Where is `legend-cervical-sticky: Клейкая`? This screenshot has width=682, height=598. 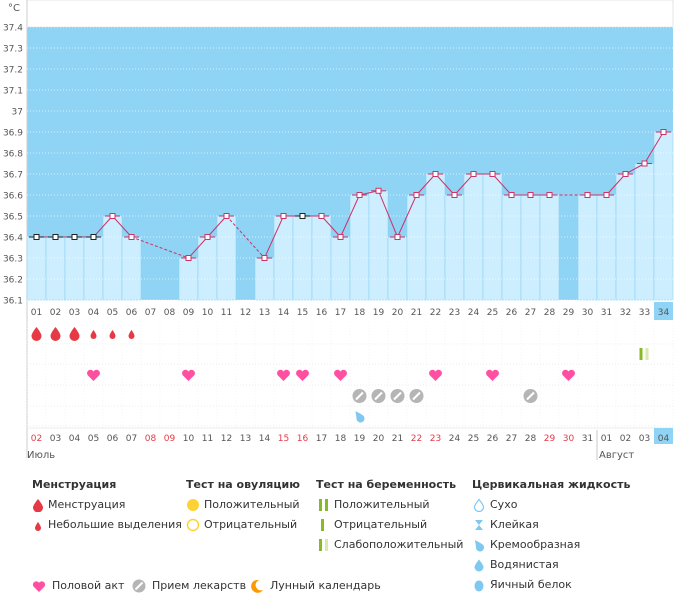 legend-cervical-sticky: Клейкая is located at coordinates (551, 528).